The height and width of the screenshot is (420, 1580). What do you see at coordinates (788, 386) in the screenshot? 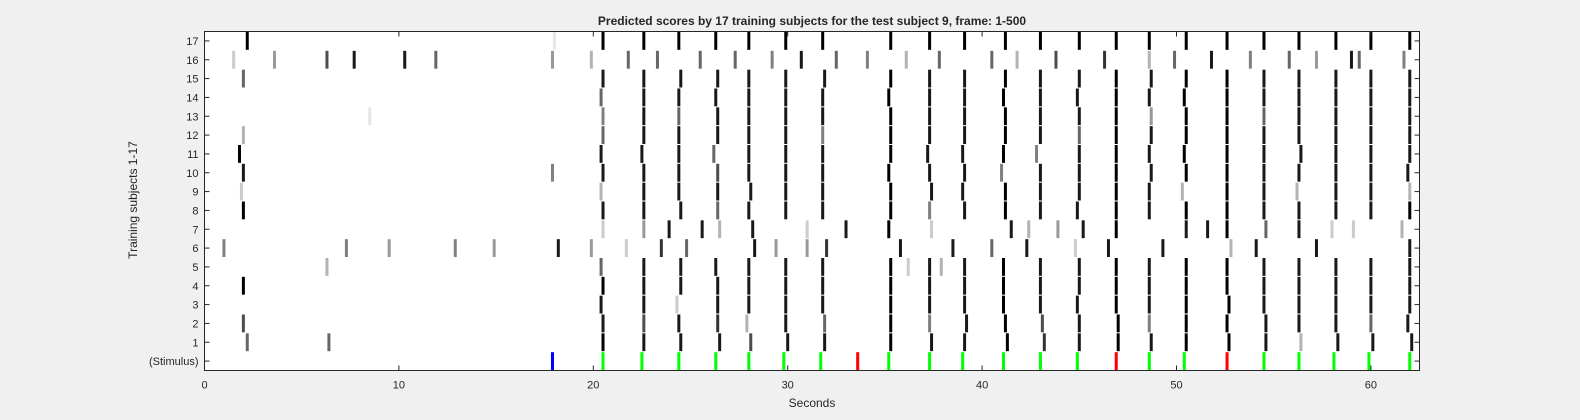
I see `x-tick-label-30: 30` at bounding box center [788, 386].